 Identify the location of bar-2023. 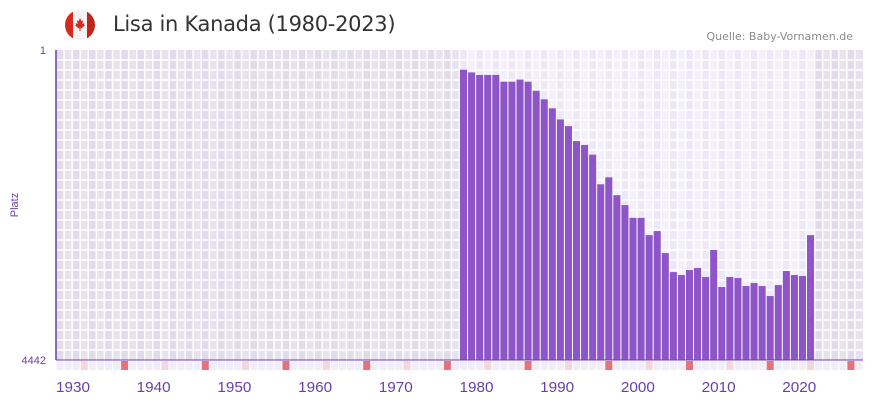
(811, 297).